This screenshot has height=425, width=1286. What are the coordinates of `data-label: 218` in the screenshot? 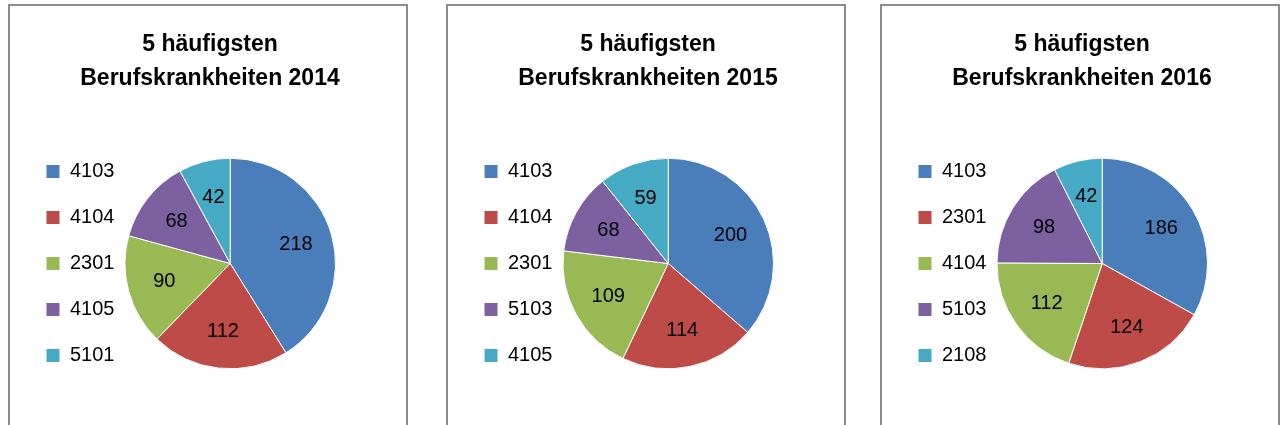 It's located at (296, 243).